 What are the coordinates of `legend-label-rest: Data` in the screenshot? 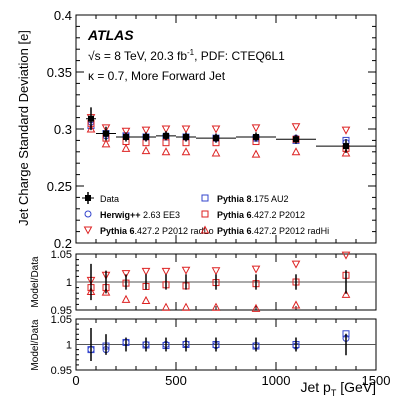 It's located at (109, 199).